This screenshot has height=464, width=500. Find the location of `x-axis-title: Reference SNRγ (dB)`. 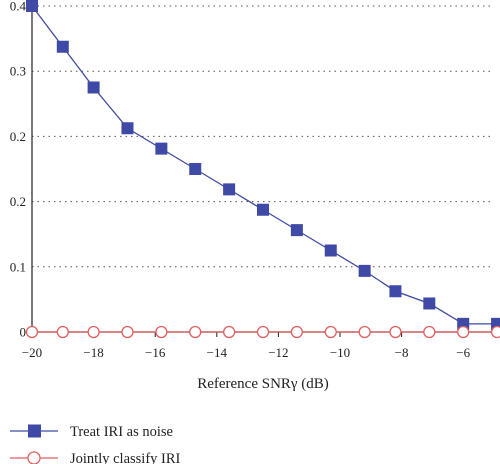

x-axis-title: Reference SNRγ (dB) is located at coordinates (263, 384).